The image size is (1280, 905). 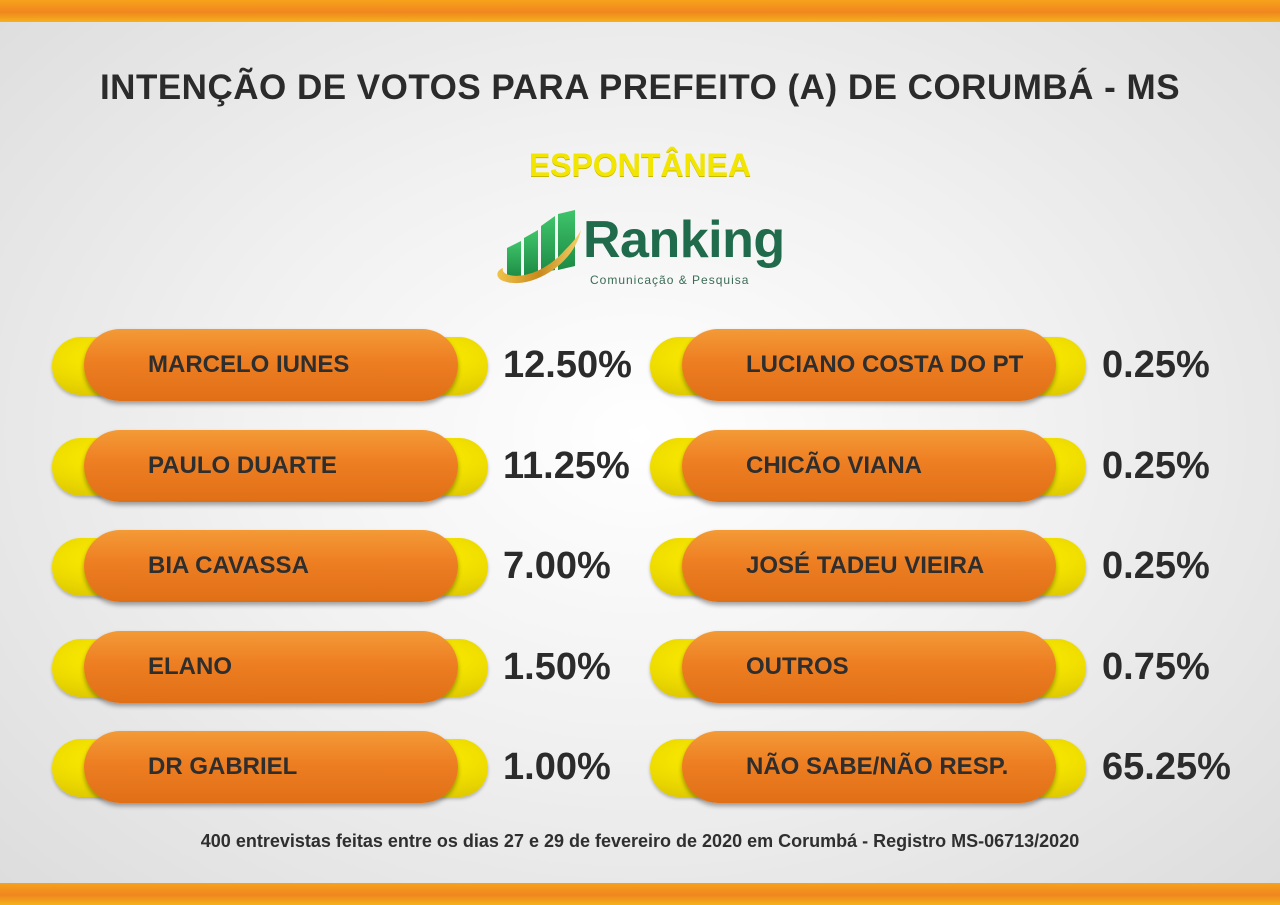 I want to click on bottom-stripe, so click(x=640, y=894).